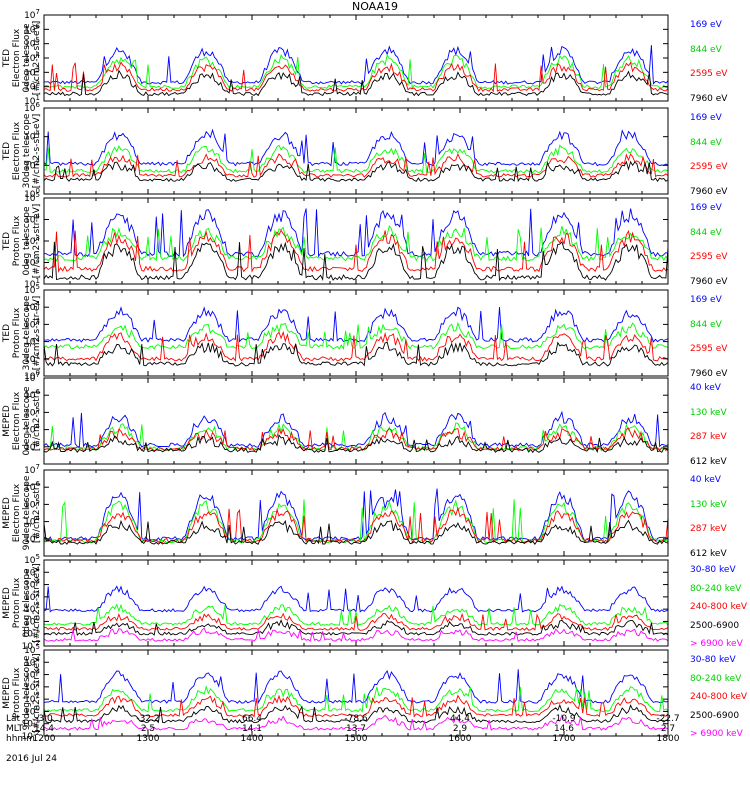 The height and width of the screenshot is (800, 750). I want to click on y-axis-label-line: 0deg telescope, so click(27, 603).